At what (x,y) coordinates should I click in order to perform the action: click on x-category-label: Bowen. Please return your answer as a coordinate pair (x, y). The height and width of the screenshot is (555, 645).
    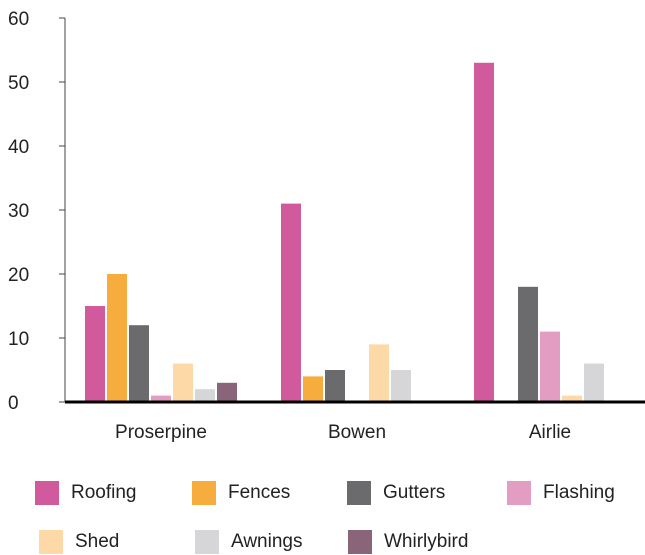
    Looking at the image, I should click on (357, 432).